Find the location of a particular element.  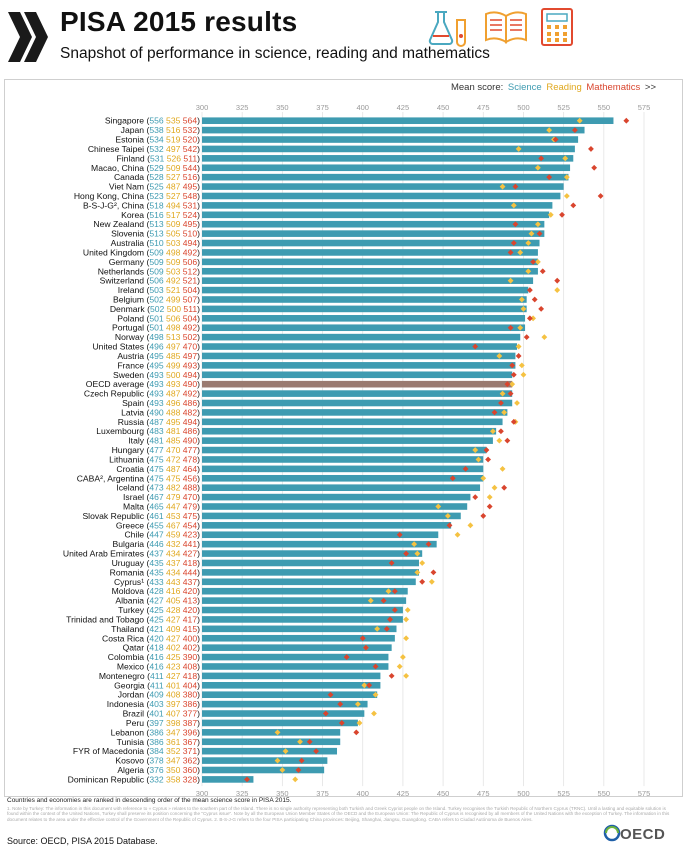

reading-score: 506 is located at coordinates (174, 318).